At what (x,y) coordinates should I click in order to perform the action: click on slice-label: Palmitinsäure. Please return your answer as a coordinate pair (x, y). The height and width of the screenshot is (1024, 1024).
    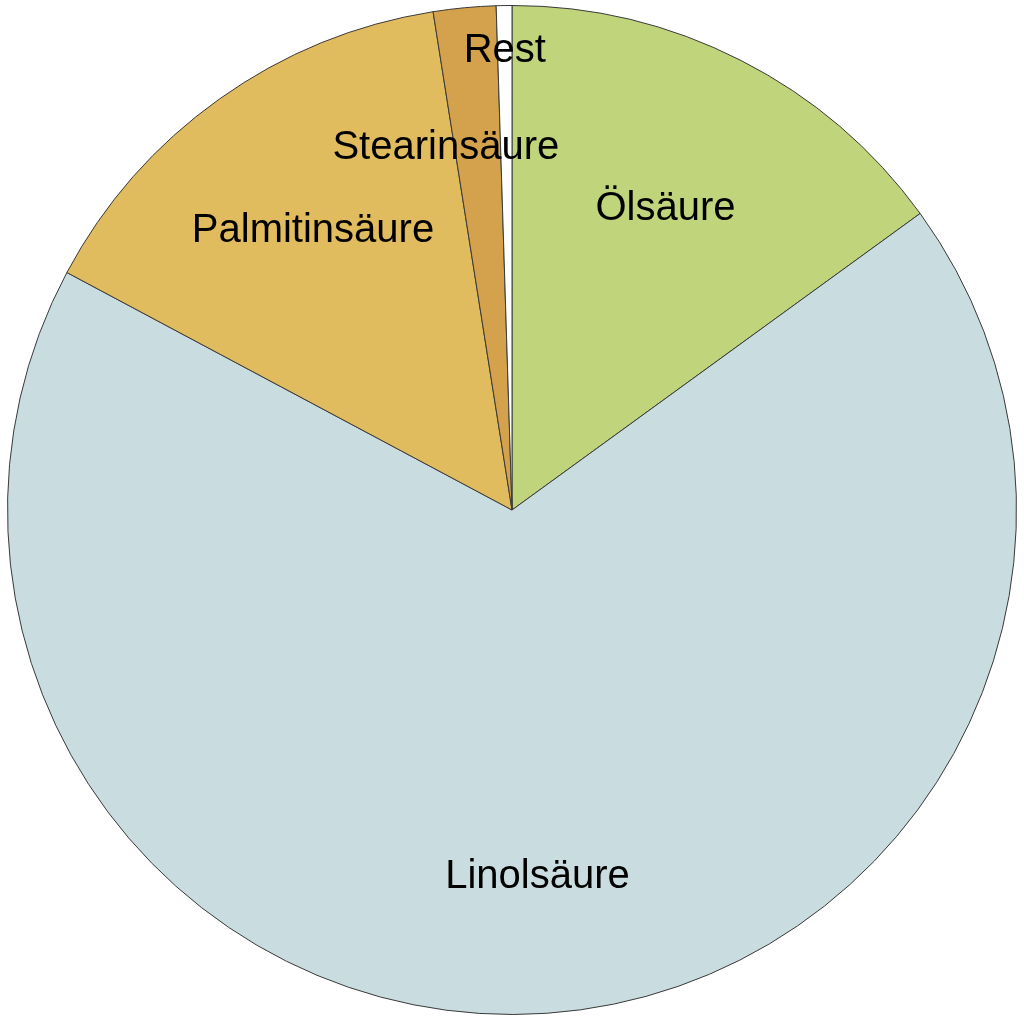
    Looking at the image, I should click on (313, 227).